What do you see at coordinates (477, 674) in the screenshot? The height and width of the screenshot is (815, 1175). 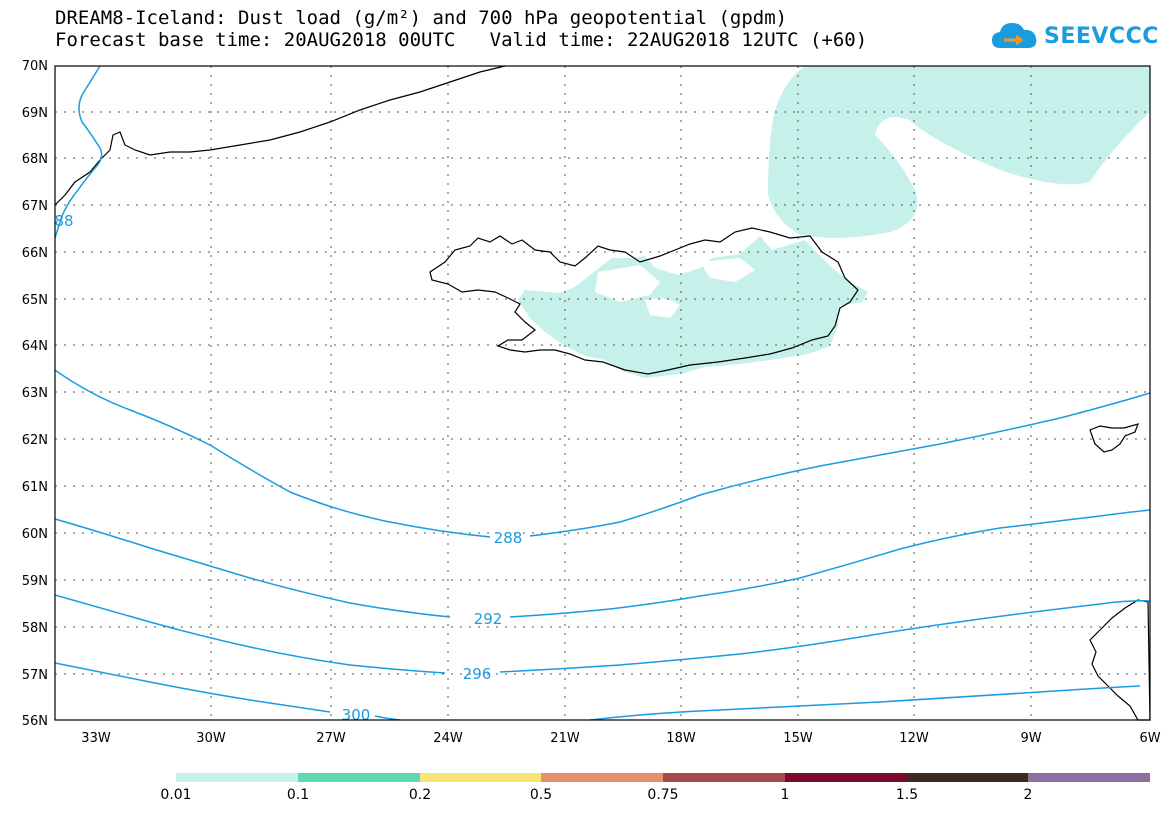 I see `contour-label: 296` at bounding box center [477, 674].